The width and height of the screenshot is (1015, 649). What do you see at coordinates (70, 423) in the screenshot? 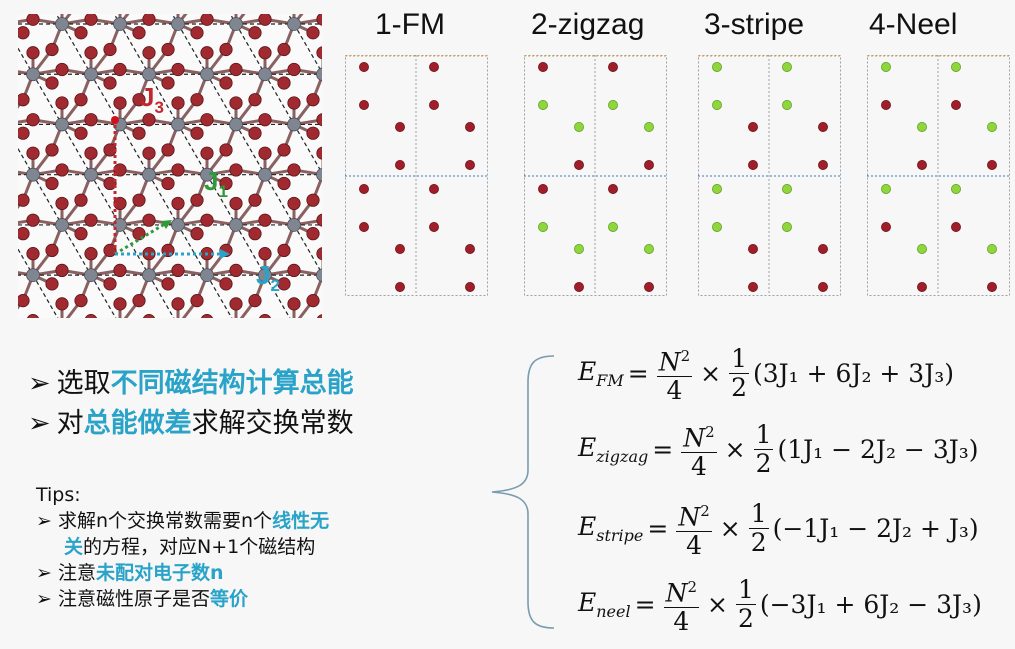
I see `bullet-text: 对` at bounding box center [70, 423].